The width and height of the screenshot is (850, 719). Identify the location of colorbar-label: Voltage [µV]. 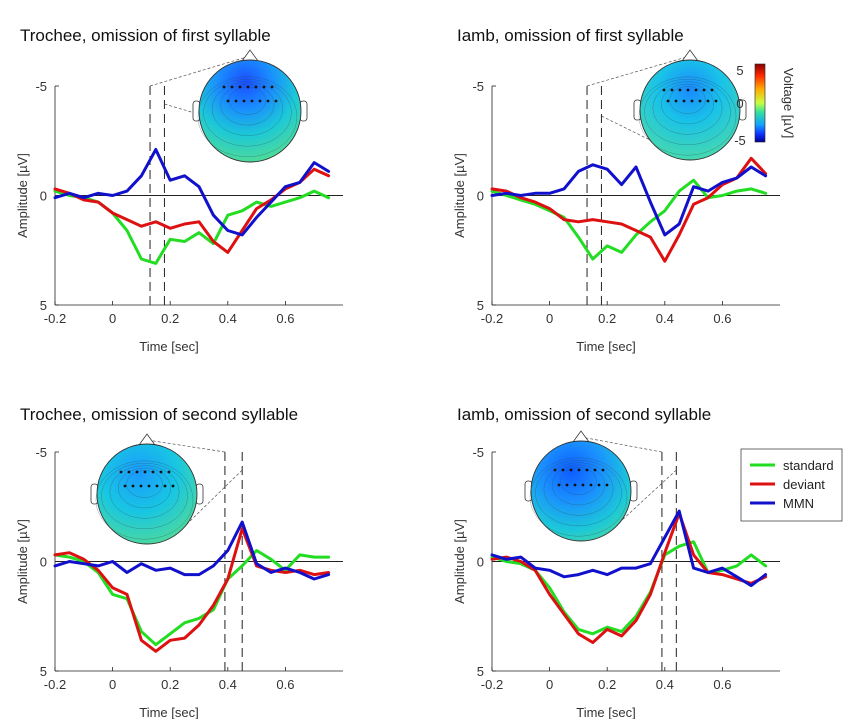
(788, 103).